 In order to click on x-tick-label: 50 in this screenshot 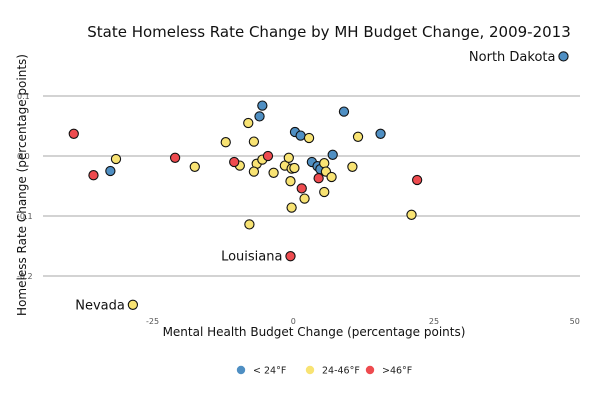, I will do `click(575, 321)`.